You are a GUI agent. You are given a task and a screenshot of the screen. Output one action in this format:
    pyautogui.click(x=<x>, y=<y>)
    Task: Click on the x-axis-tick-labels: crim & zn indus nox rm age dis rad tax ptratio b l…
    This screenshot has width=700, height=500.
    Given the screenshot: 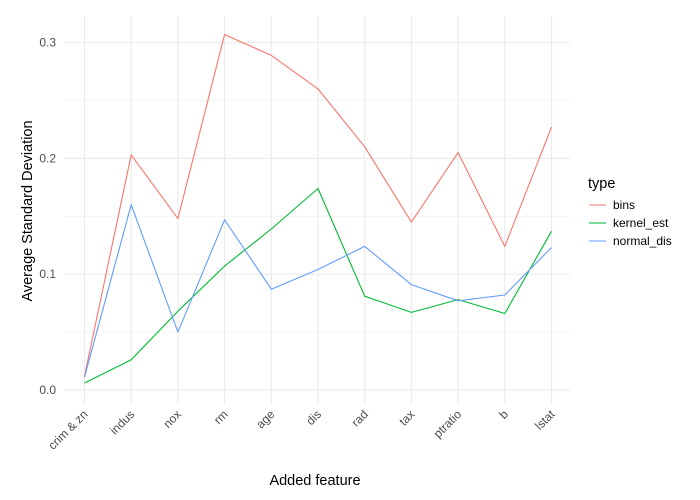 What is the action you would take?
    pyautogui.click(x=301, y=430)
    